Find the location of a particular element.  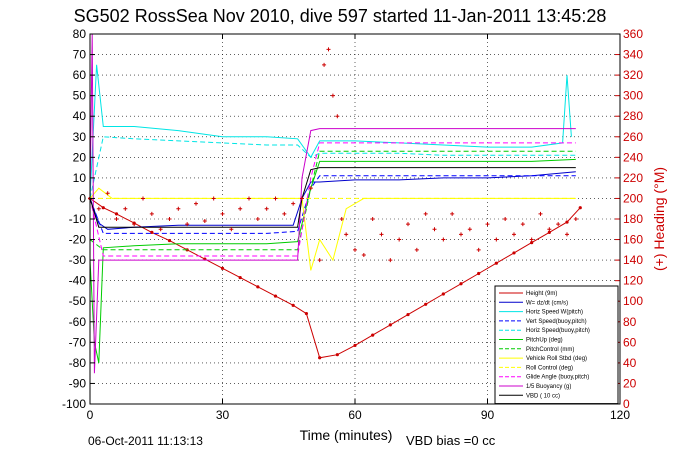

y2-tick-label: 220 is located at coordinates (633, 178).